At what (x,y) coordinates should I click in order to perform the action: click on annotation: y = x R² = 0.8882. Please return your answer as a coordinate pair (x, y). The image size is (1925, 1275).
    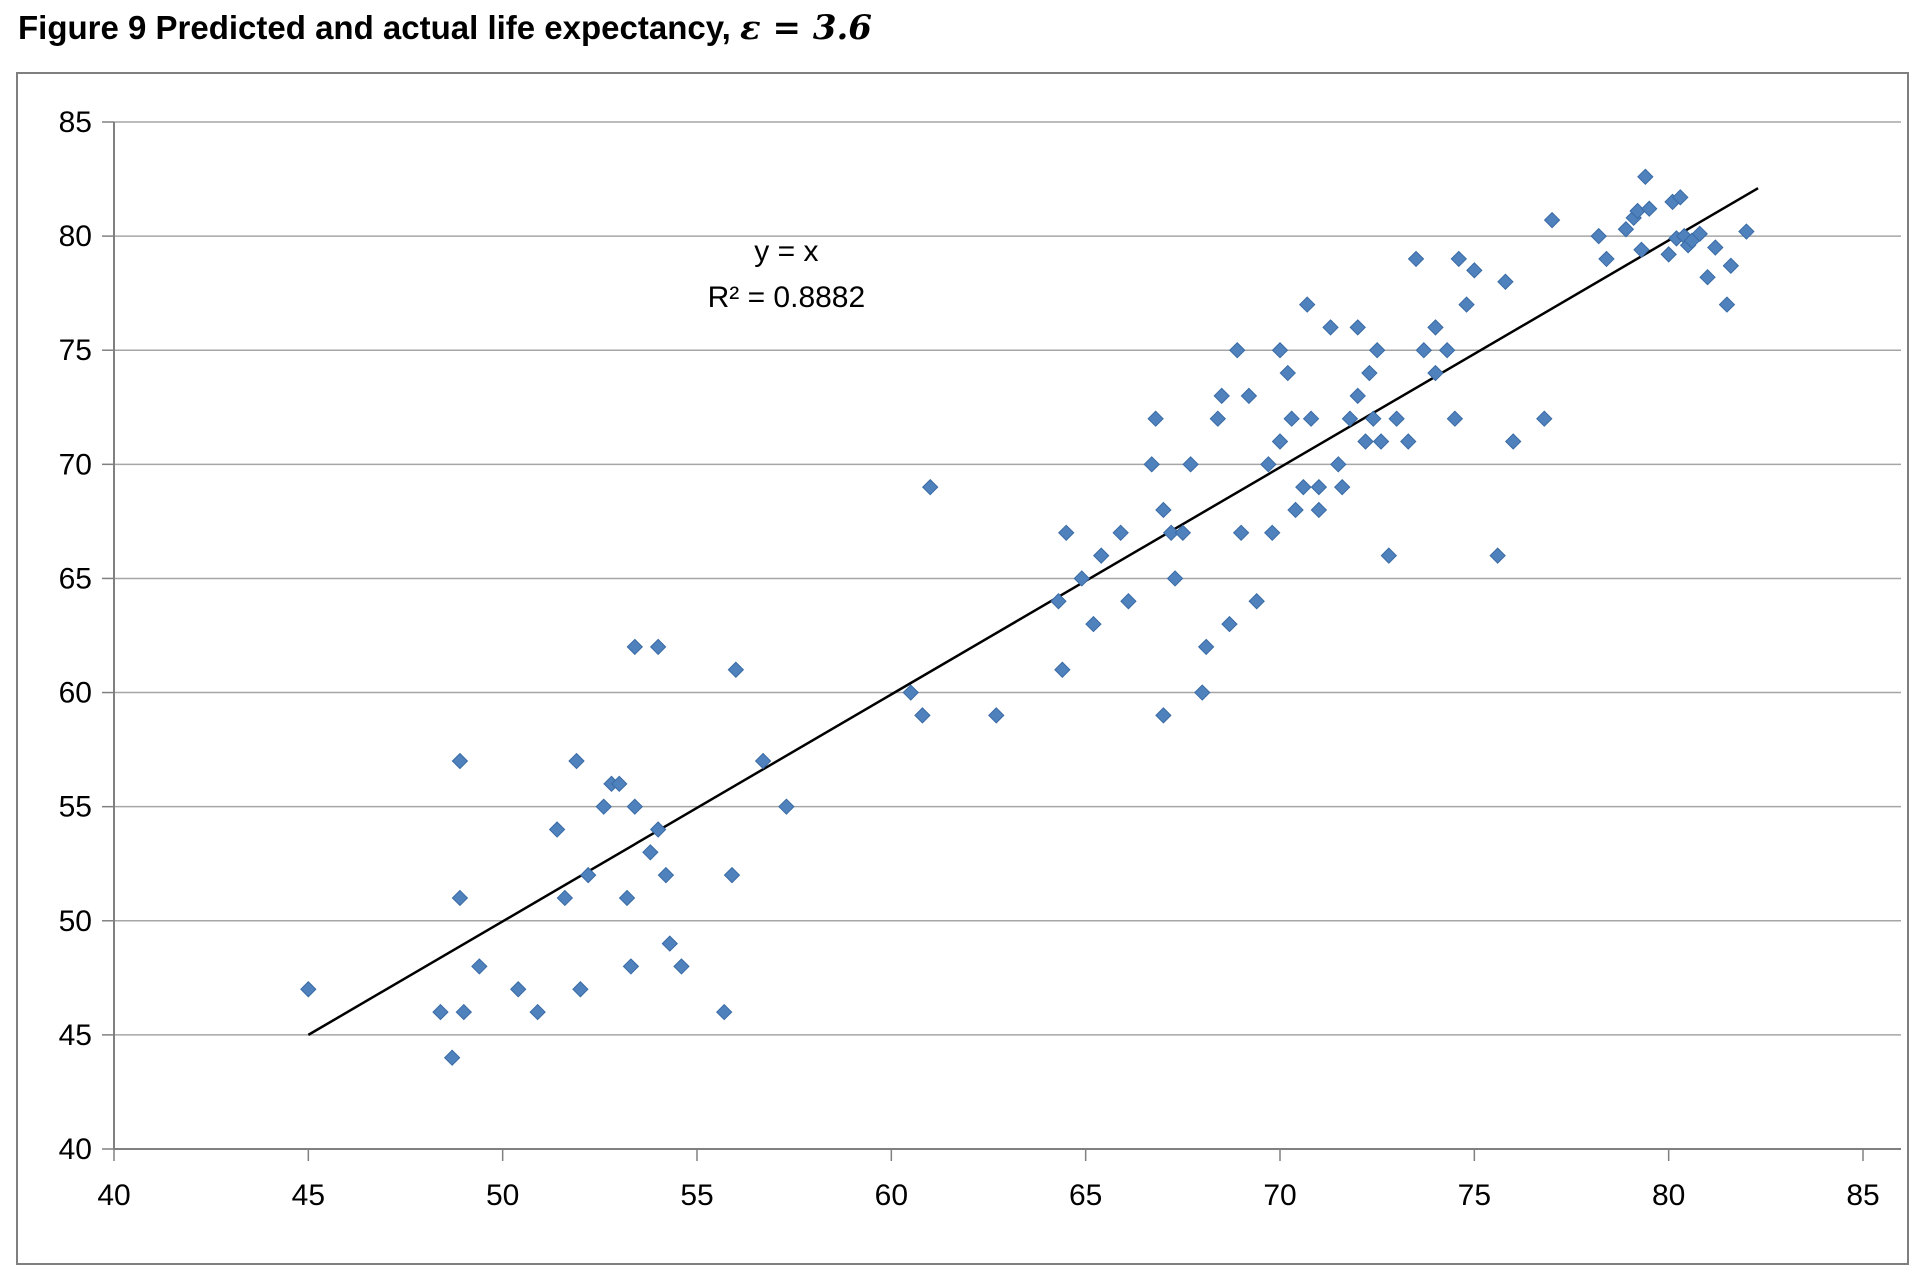
    Looking at the image, I should click on (787, 274).